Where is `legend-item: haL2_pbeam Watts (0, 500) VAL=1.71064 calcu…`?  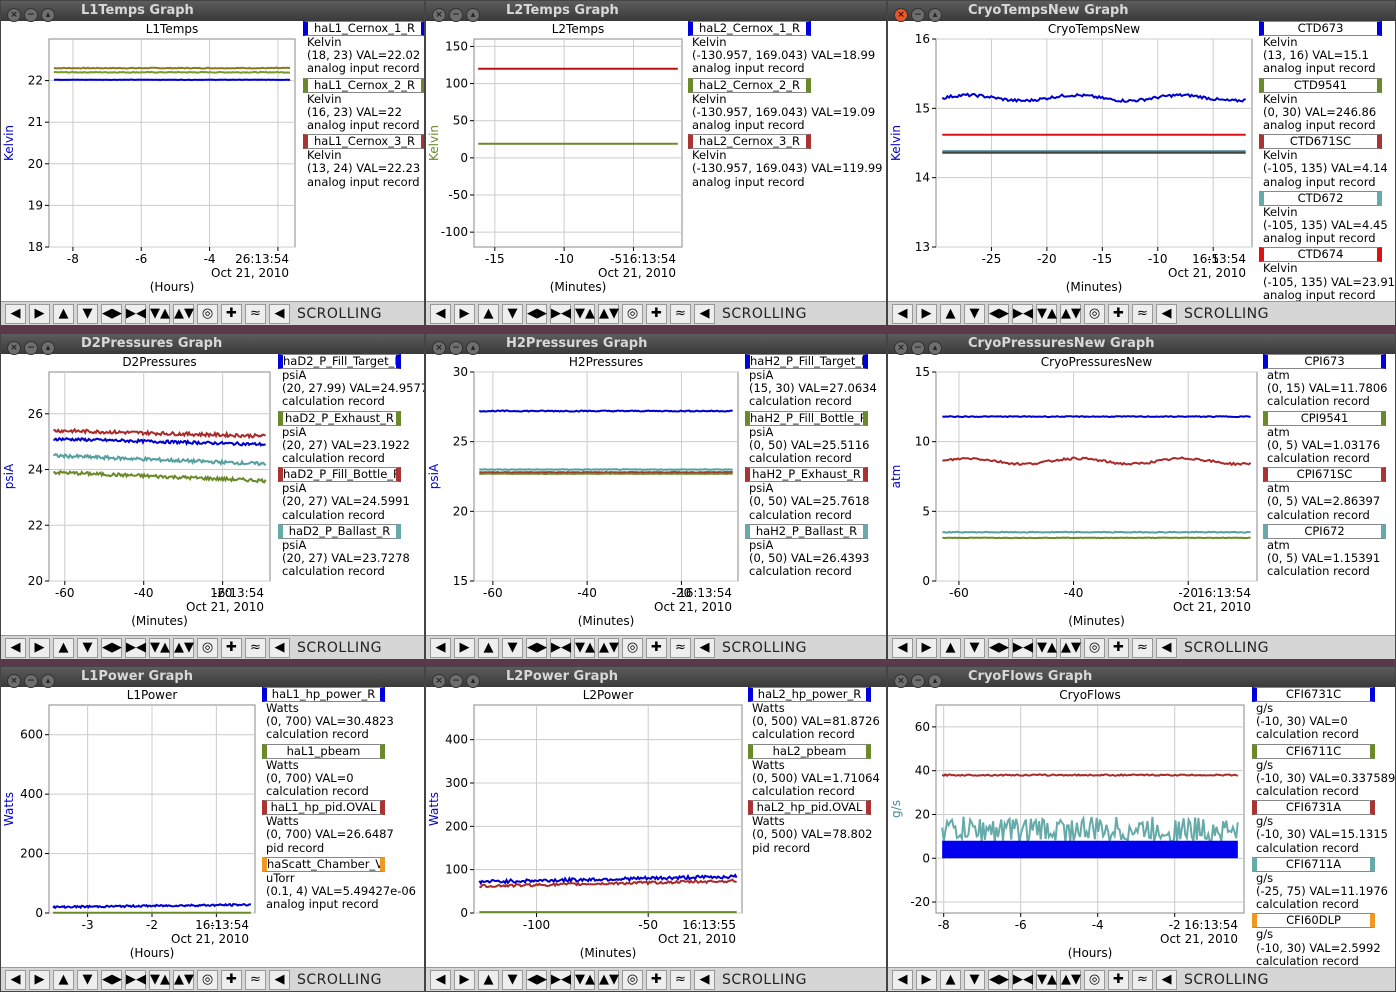 legend-item: haL2_pbeam Watts (0, 500) VAL=1.71064 calcu… is located at coordinates (814, 771).